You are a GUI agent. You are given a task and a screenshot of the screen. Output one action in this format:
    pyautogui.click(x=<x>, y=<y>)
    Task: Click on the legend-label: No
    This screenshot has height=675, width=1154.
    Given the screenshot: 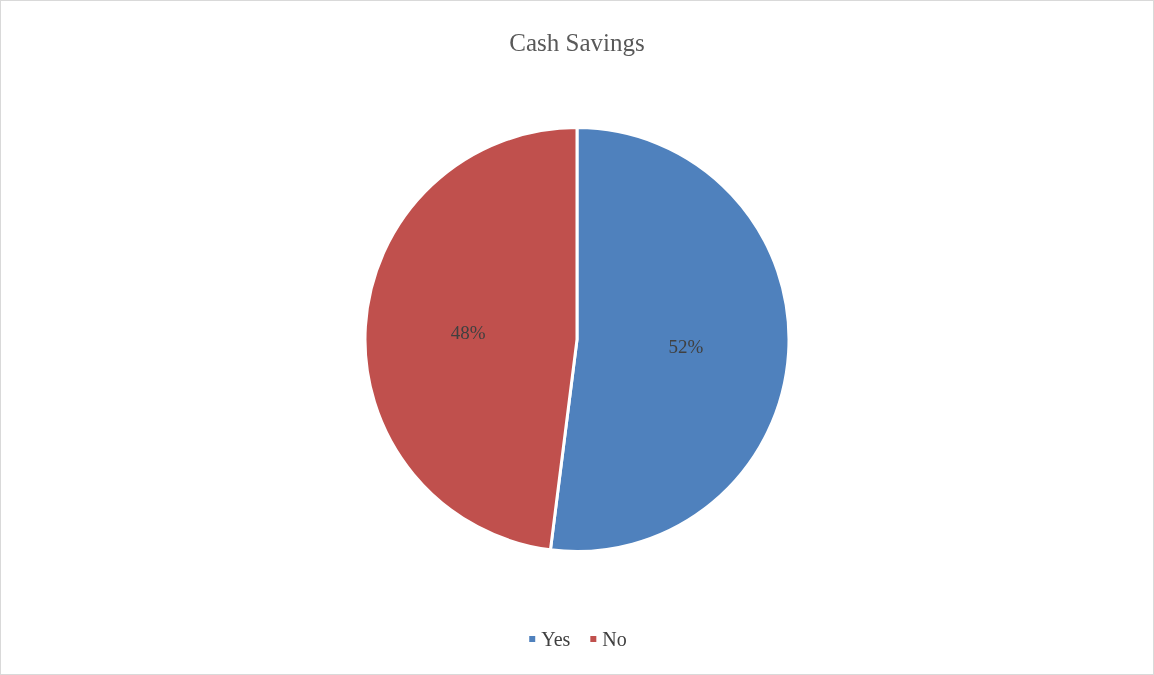 What is the action you would take?
    pyautogui.click(x=614, y=639)
    